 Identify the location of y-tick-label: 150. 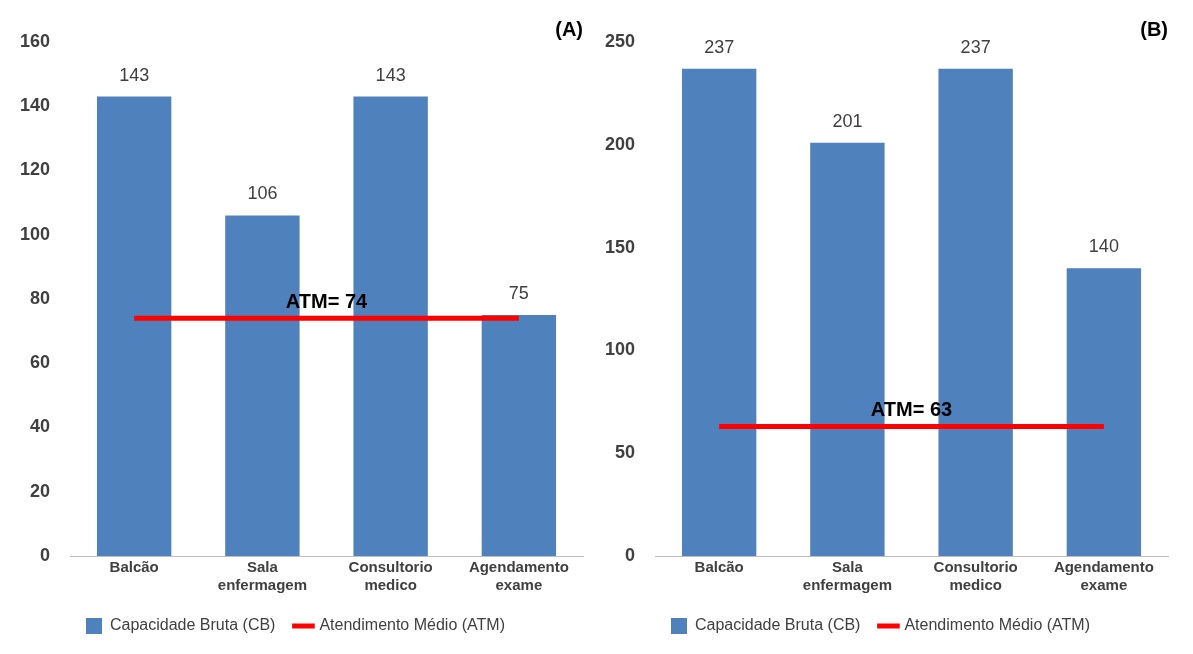
(620, 246).